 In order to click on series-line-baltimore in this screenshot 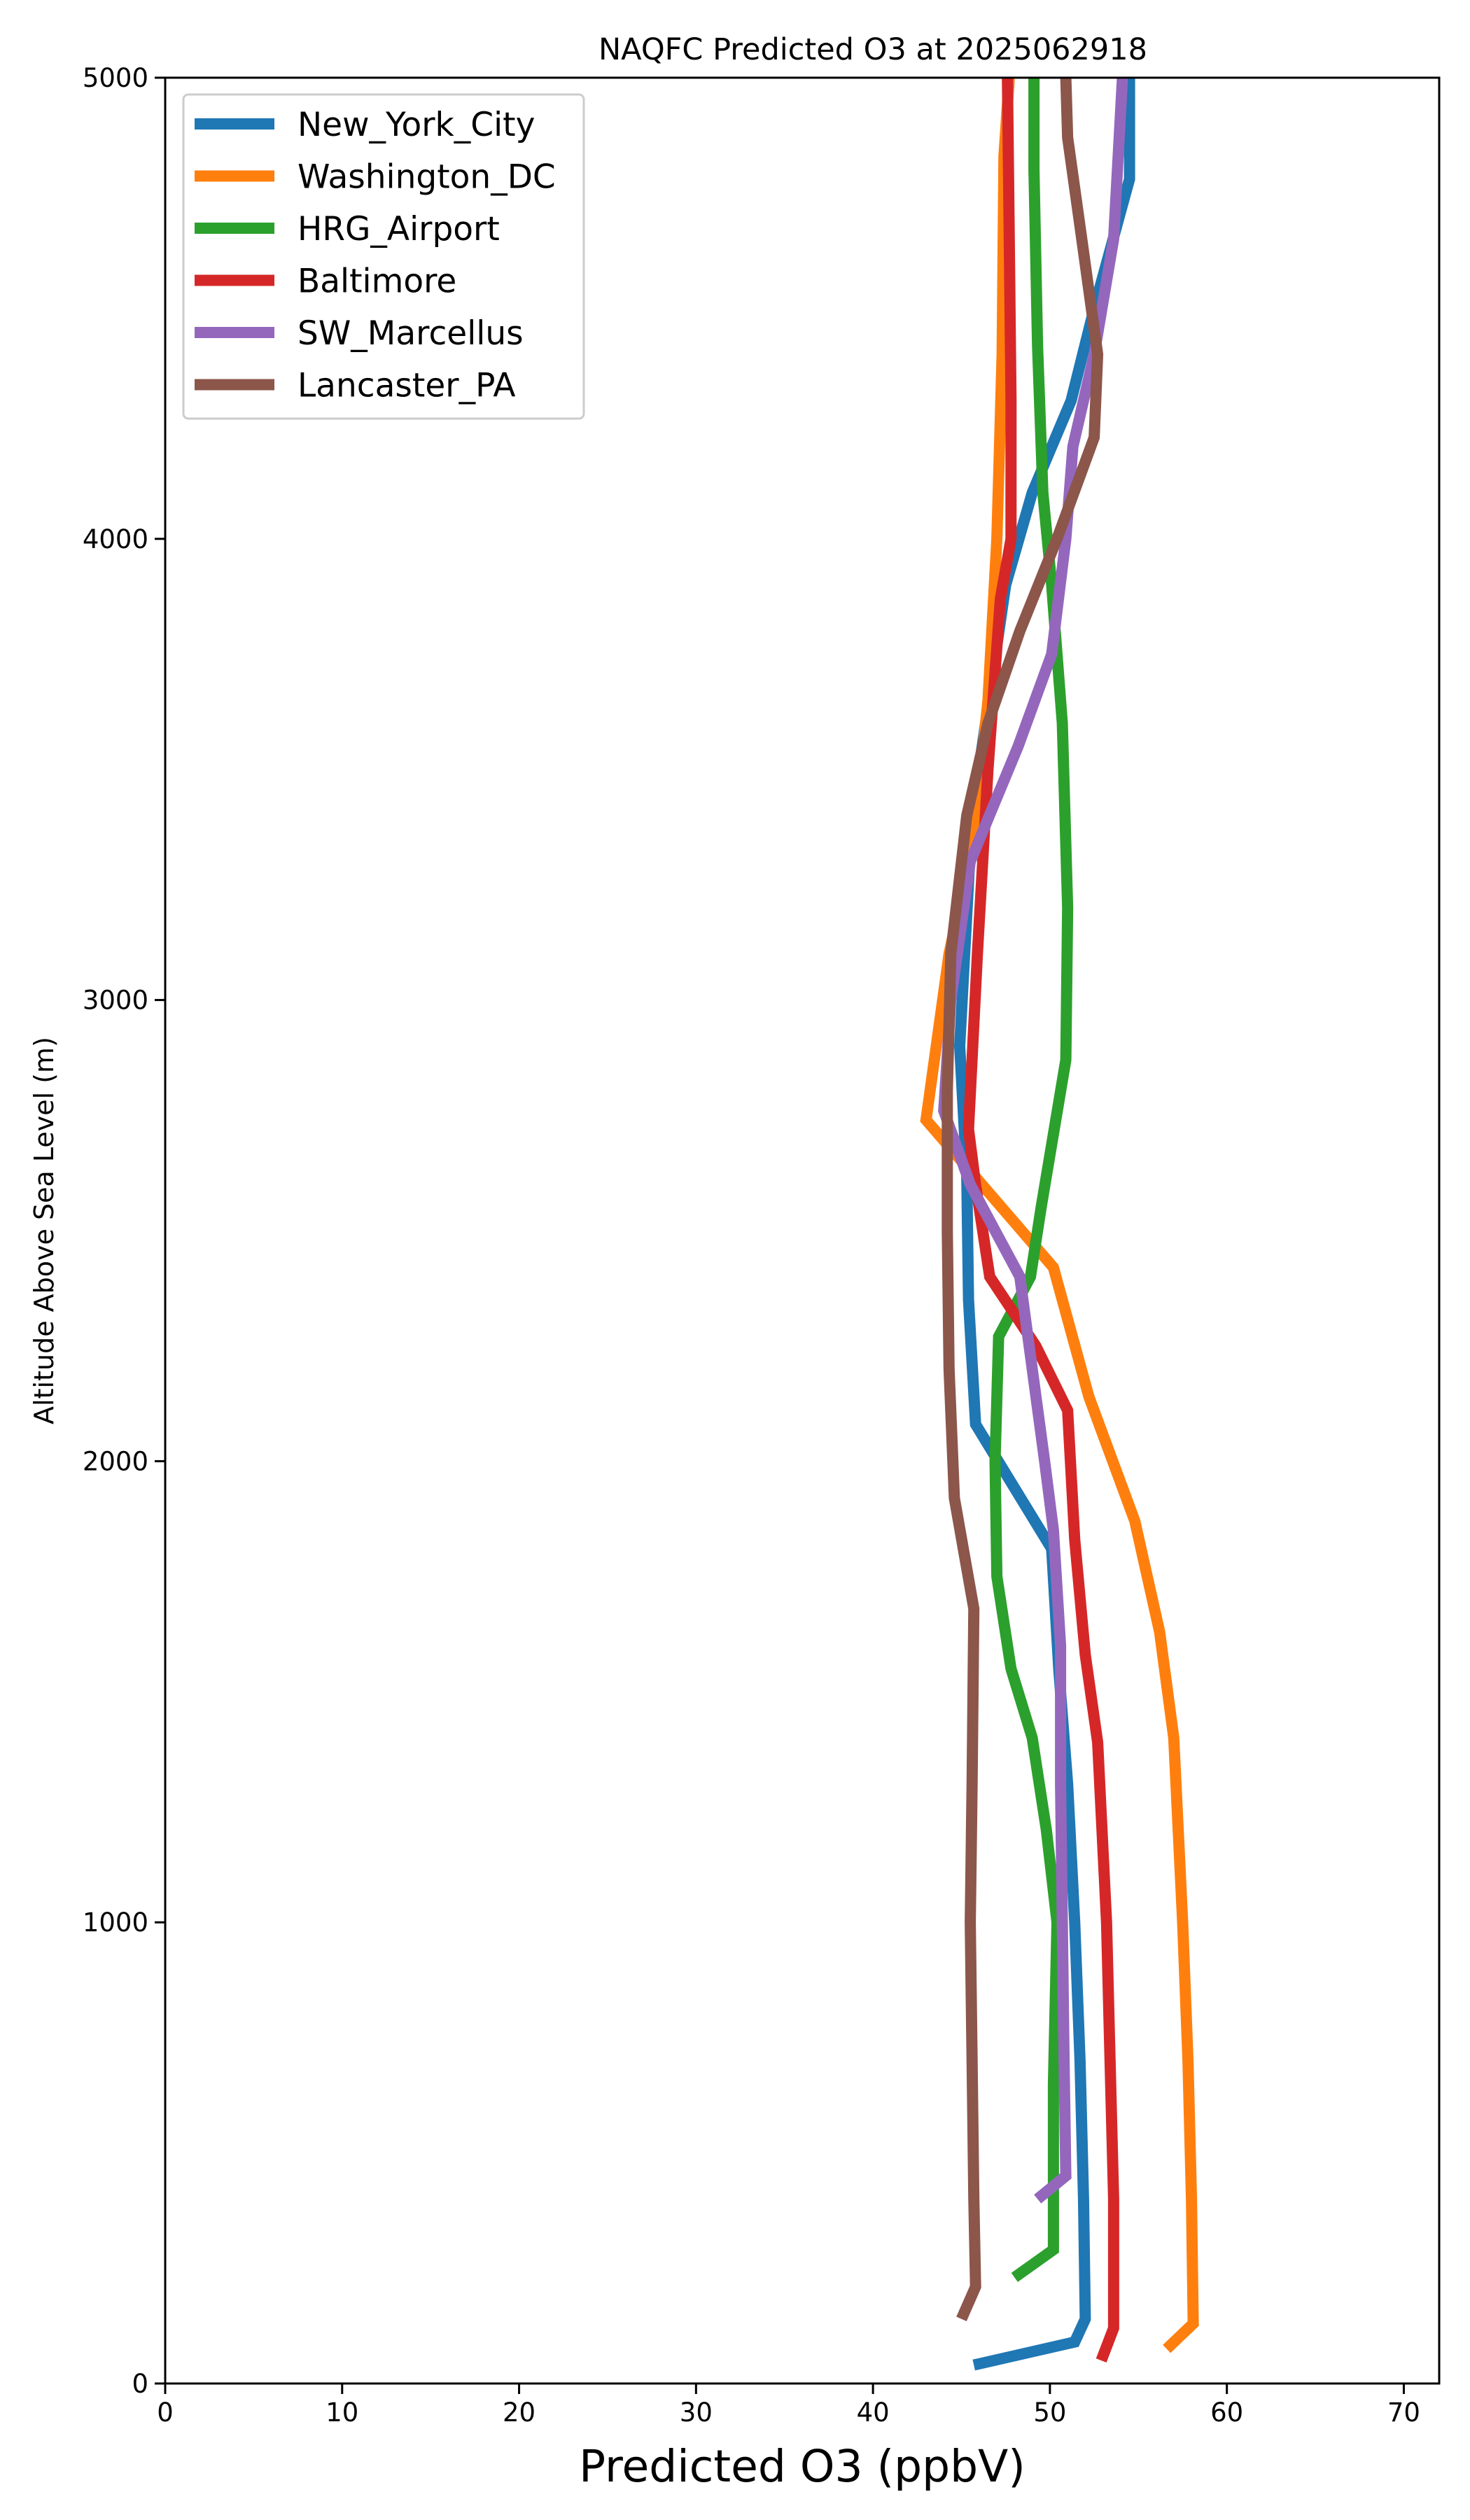, I will do `click(1040, 1219)`.